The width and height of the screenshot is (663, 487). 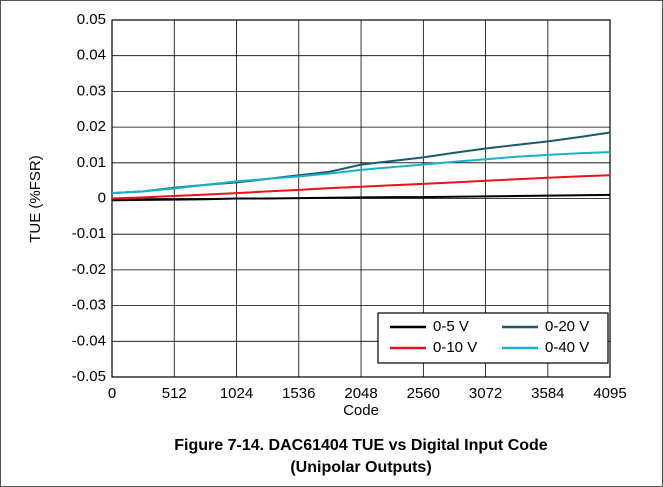 What do you see at coordinates (91, 55) in the screenshot?
I see `y-tick-label: 0.04` at bounding box center [91, 55].